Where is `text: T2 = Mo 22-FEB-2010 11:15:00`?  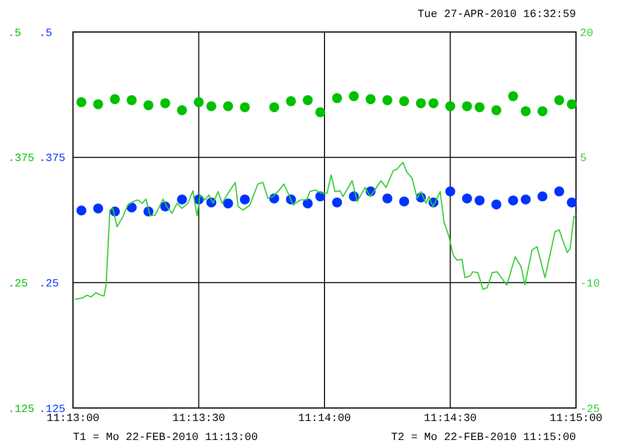
text: T2 = Mo 22-FEB-2010 11:15:00 is located at coordinates (483, 438).